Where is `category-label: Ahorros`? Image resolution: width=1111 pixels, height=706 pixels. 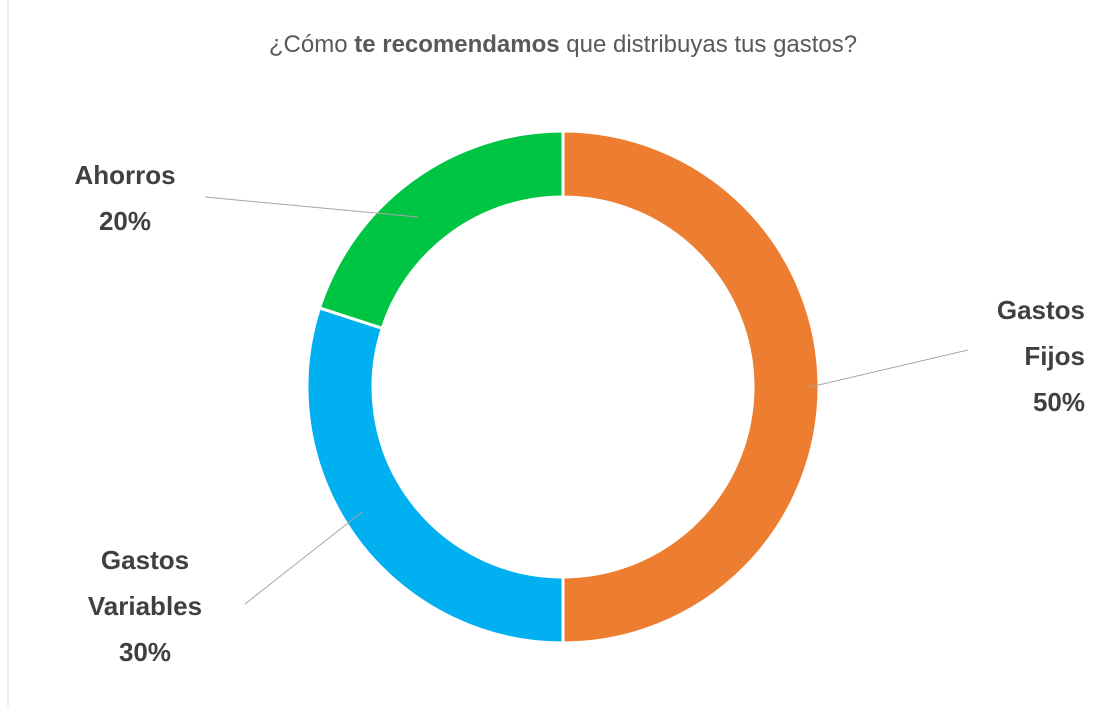 category-label: Ahorros is located at coordinates (125, 175).